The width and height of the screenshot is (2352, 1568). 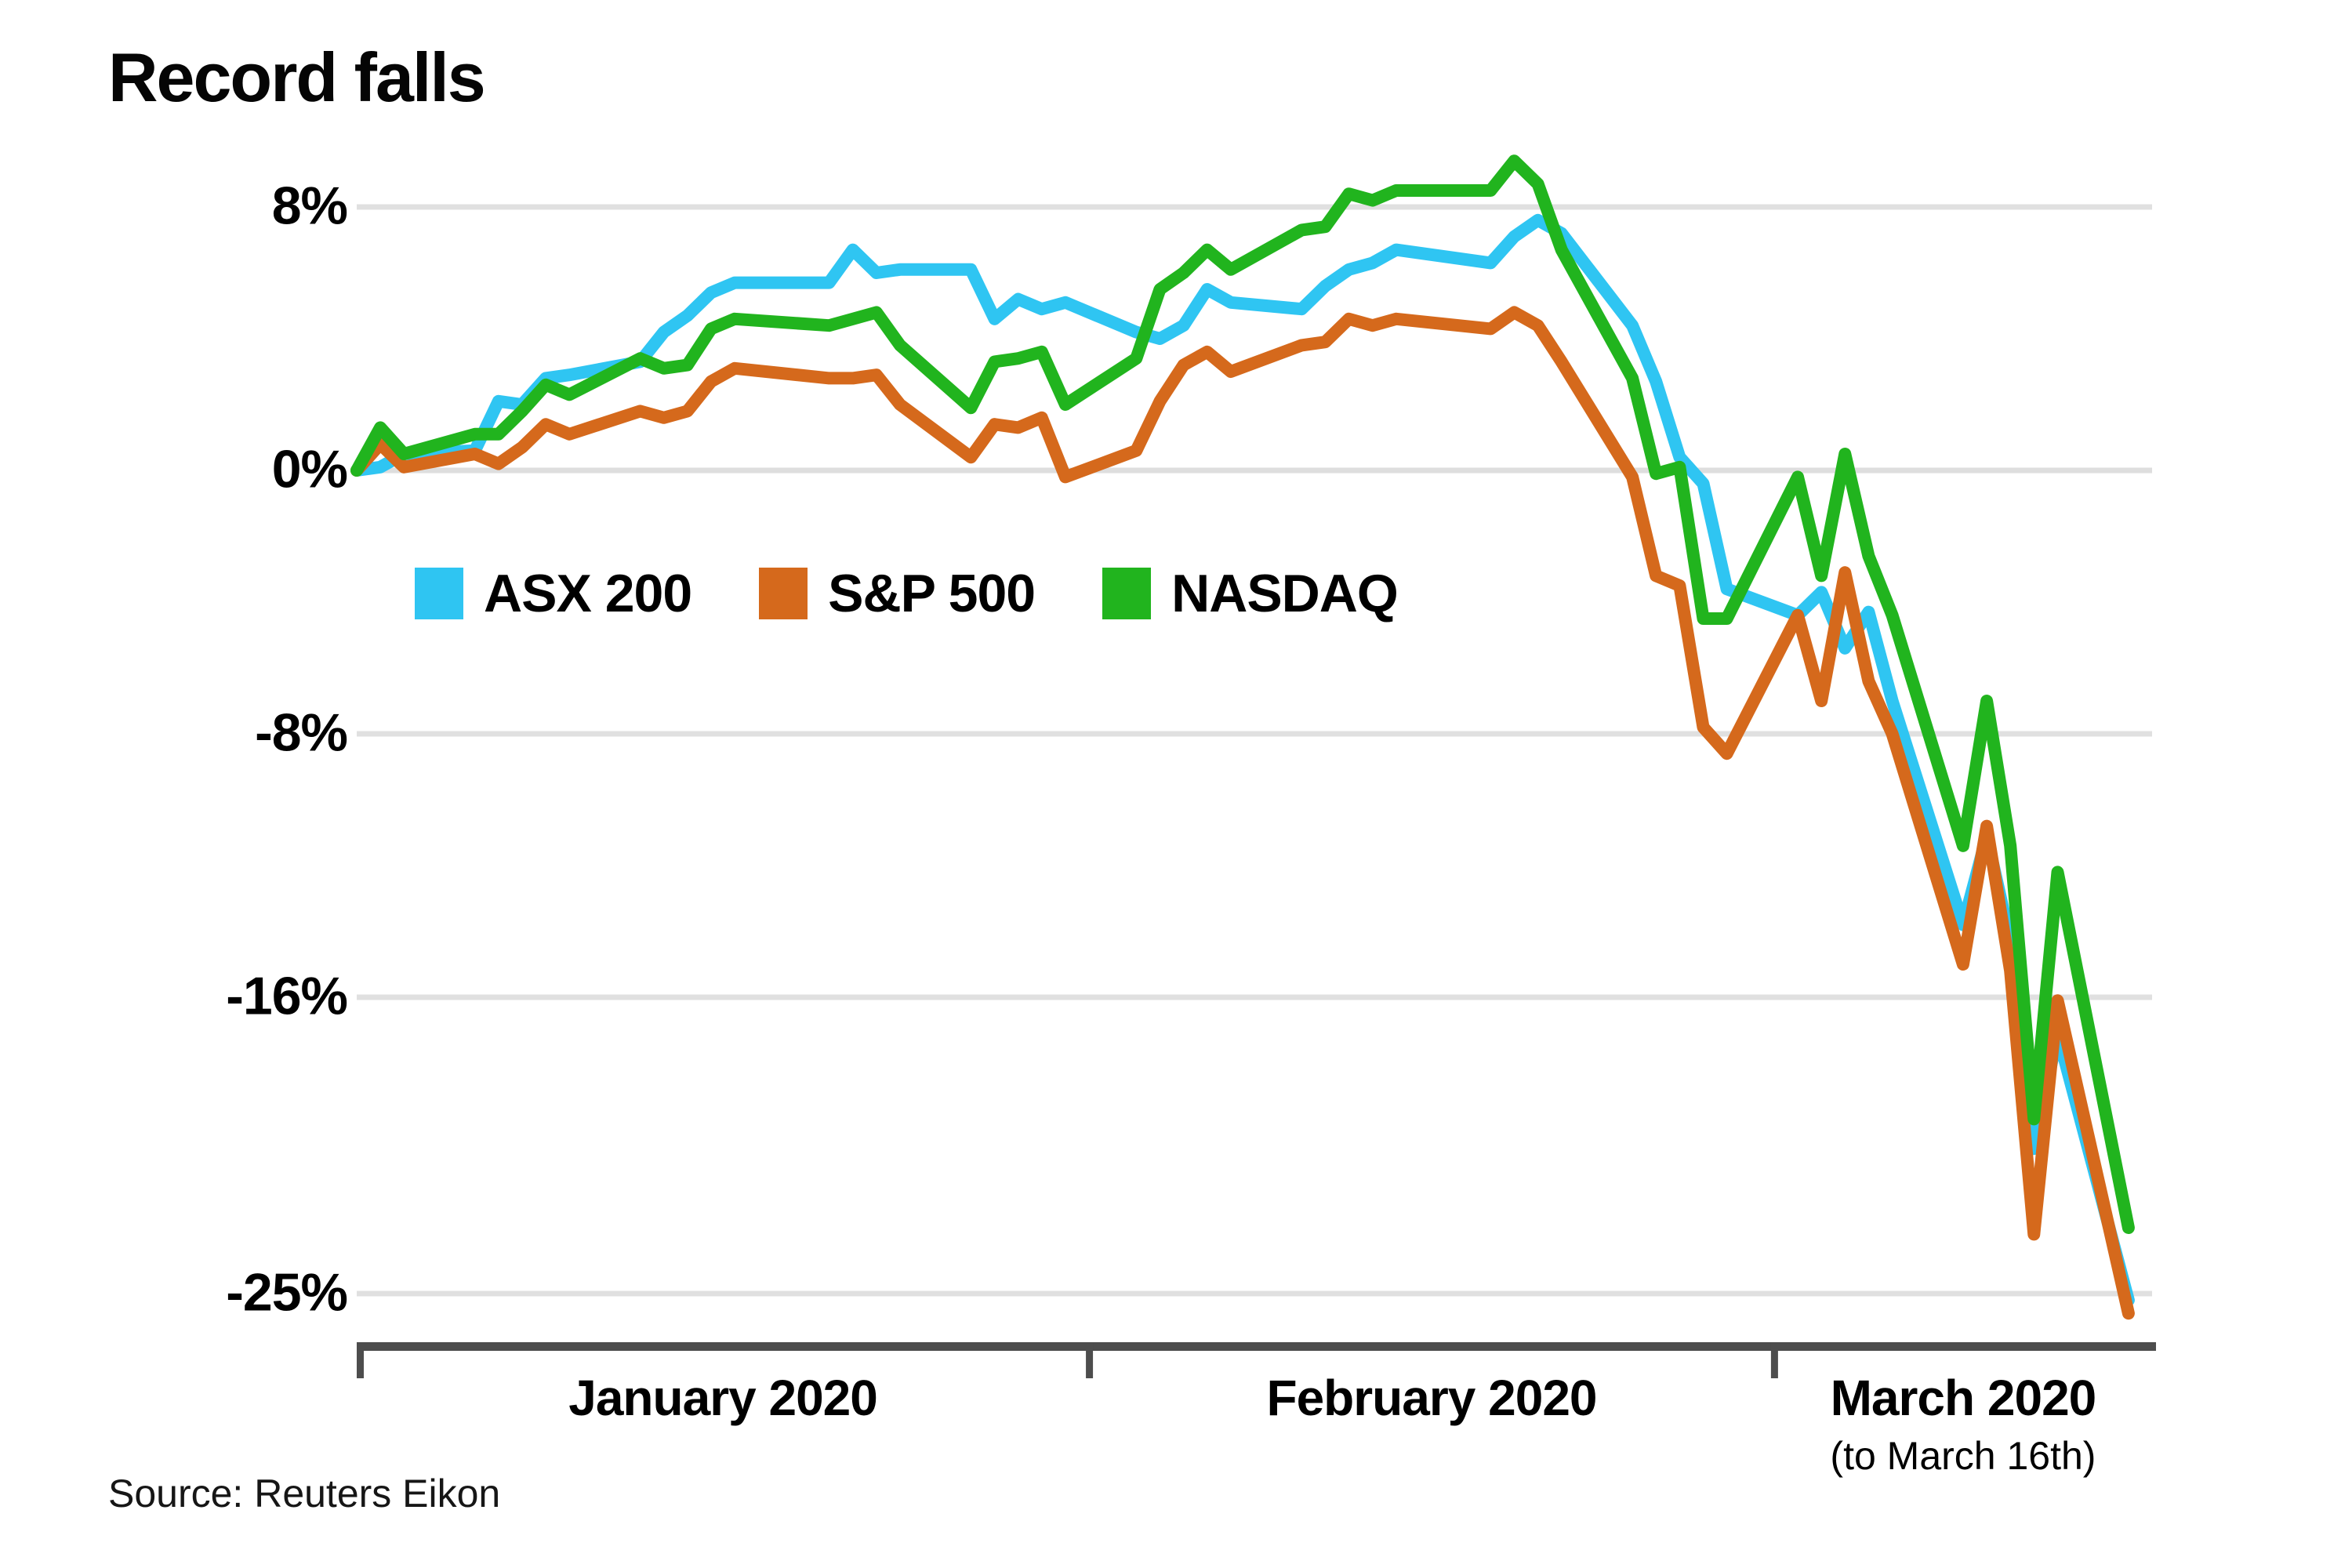 I want to click on y-tick-label--16%: -16%, so click(x=287, y=996).